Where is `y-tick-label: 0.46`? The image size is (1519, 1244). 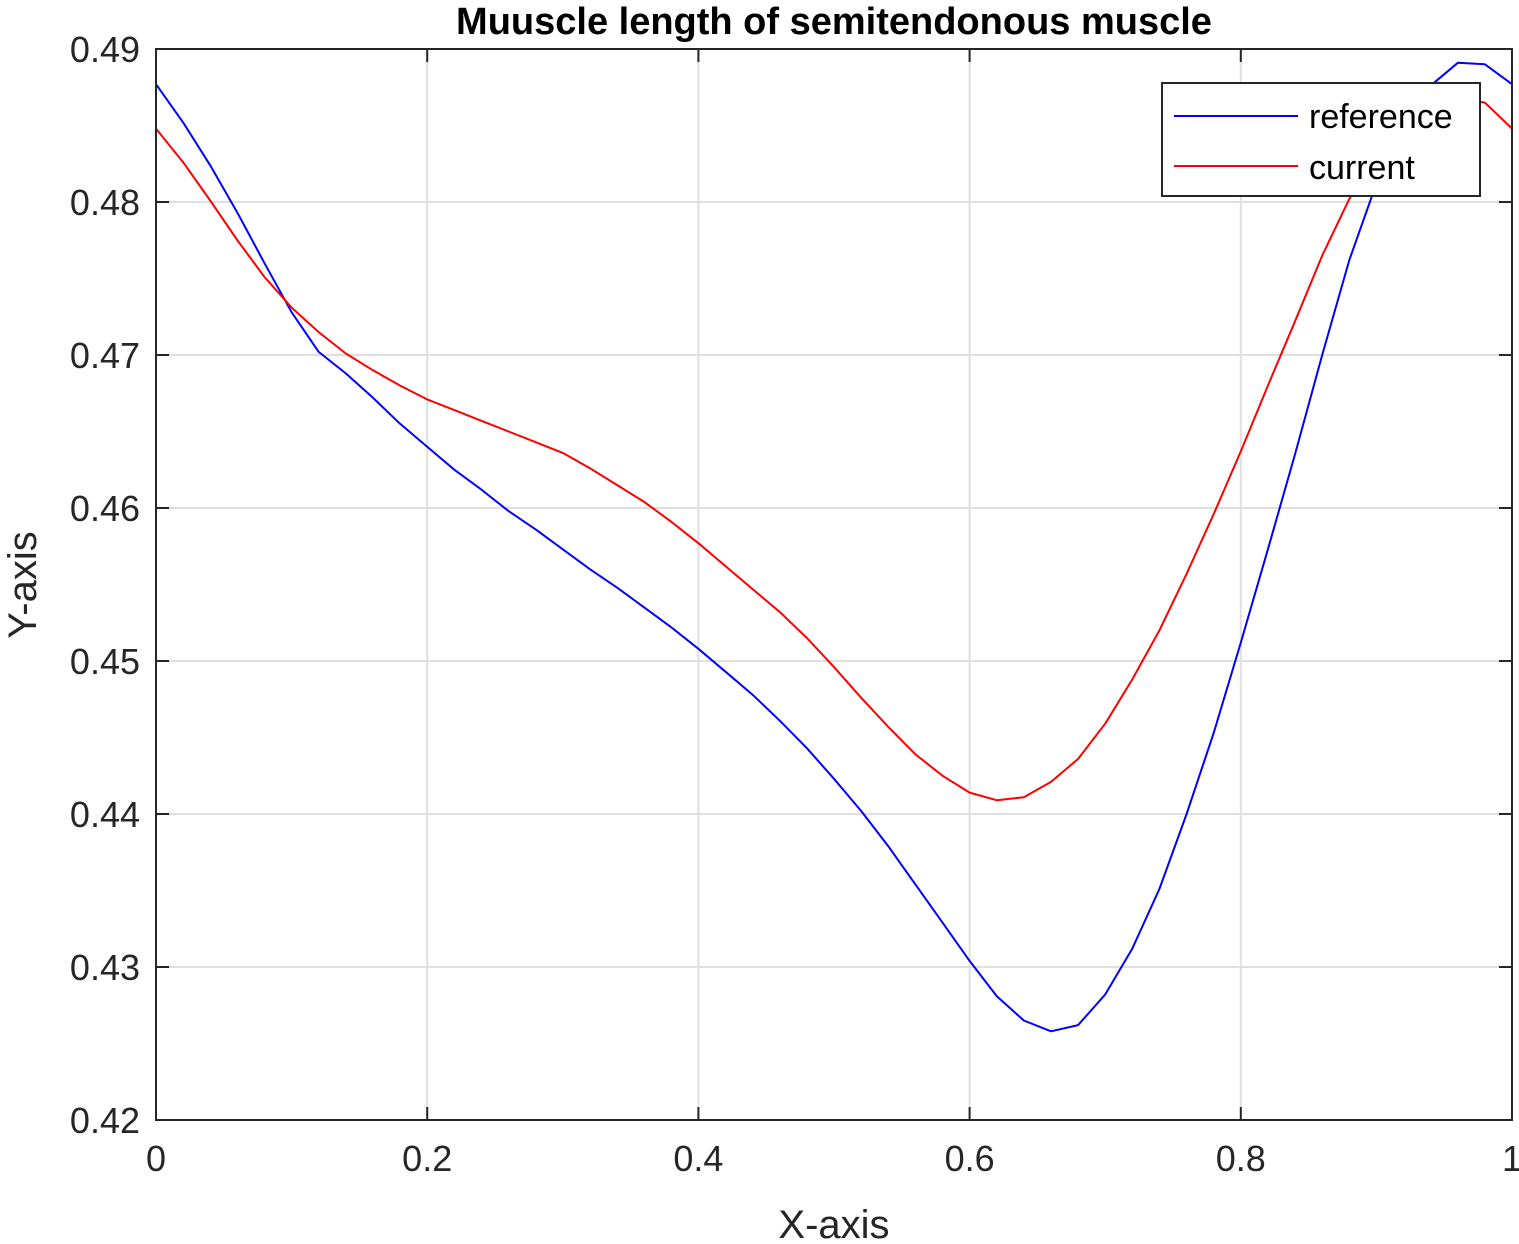
y-tick-label: 0.46 is located at coordinates (105, 508).